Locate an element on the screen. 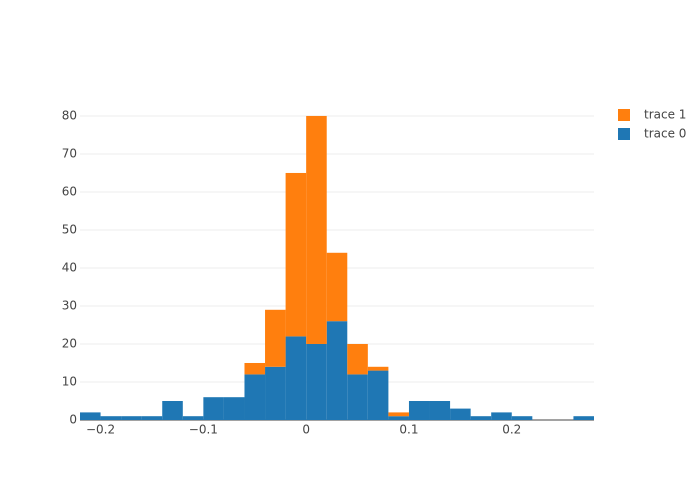 The width and height of the screenshot is (700, 500). y-tick-label: 60 is located at coordinates (69, 191).